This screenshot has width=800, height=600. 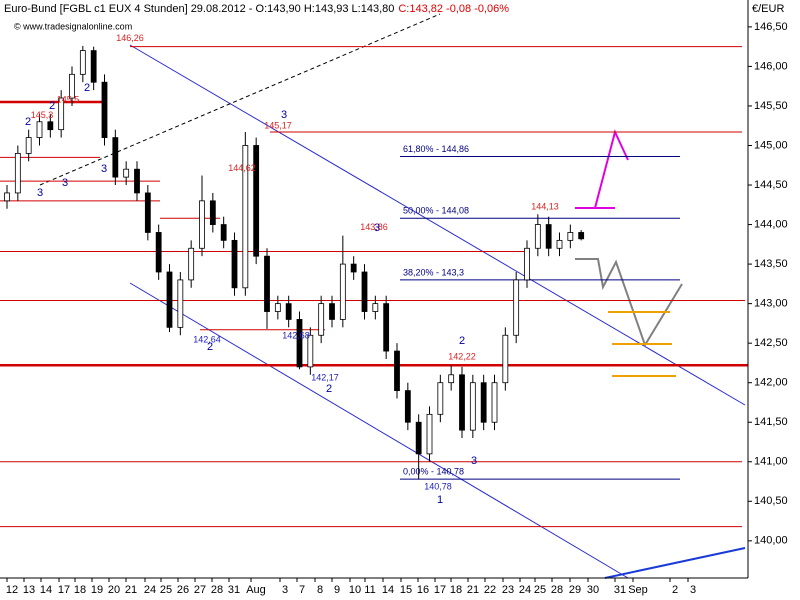 What do you see at coordinates (462, 357) in the screenshot?
I see `price-label: 142,22` at bounding box center [462, 357].